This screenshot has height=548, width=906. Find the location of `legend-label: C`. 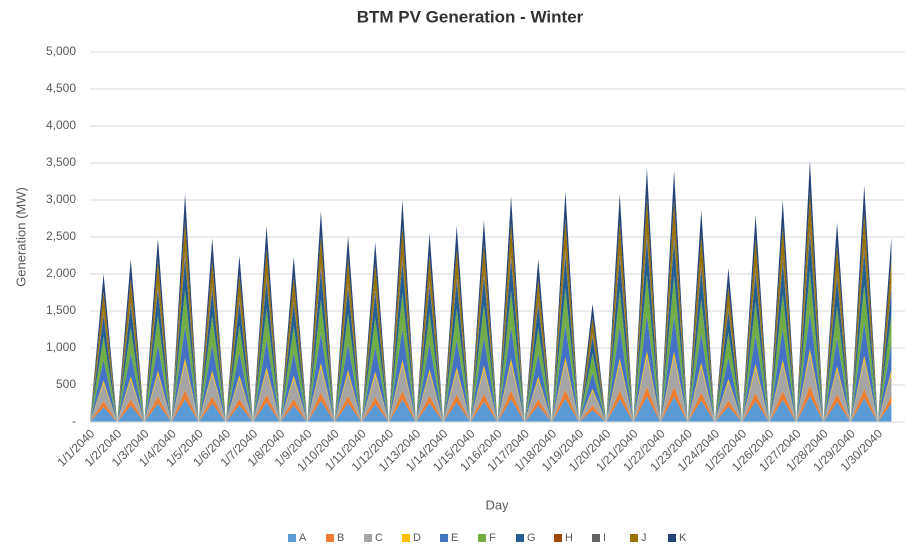

legend-label: C is located at coordinates (379, 538).